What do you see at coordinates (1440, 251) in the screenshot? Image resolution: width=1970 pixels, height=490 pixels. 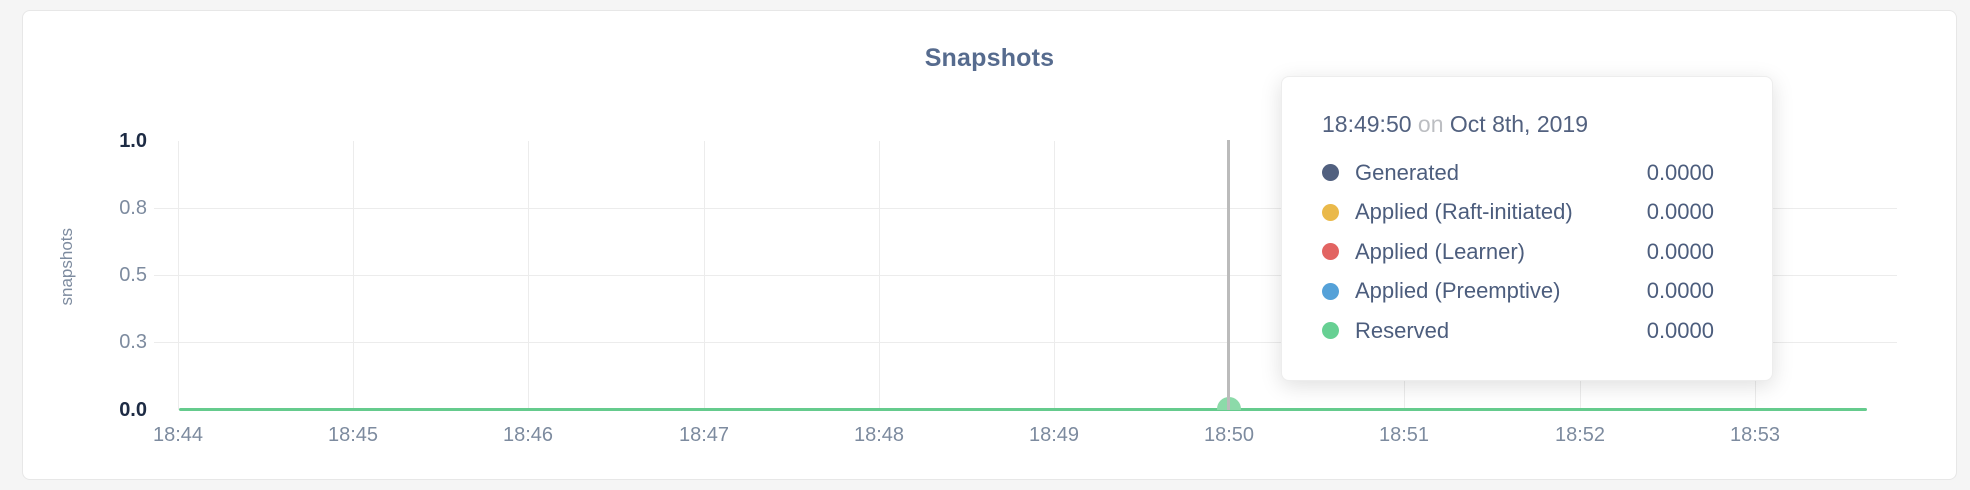 I see `series-label: Applied (Learner)` at bounding box center [1440, 251].